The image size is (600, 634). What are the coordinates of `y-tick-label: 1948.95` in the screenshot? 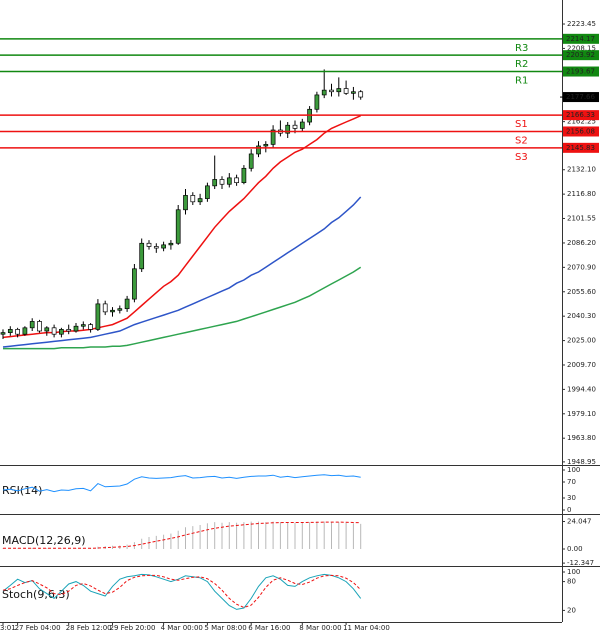 It's located at (581, 462).